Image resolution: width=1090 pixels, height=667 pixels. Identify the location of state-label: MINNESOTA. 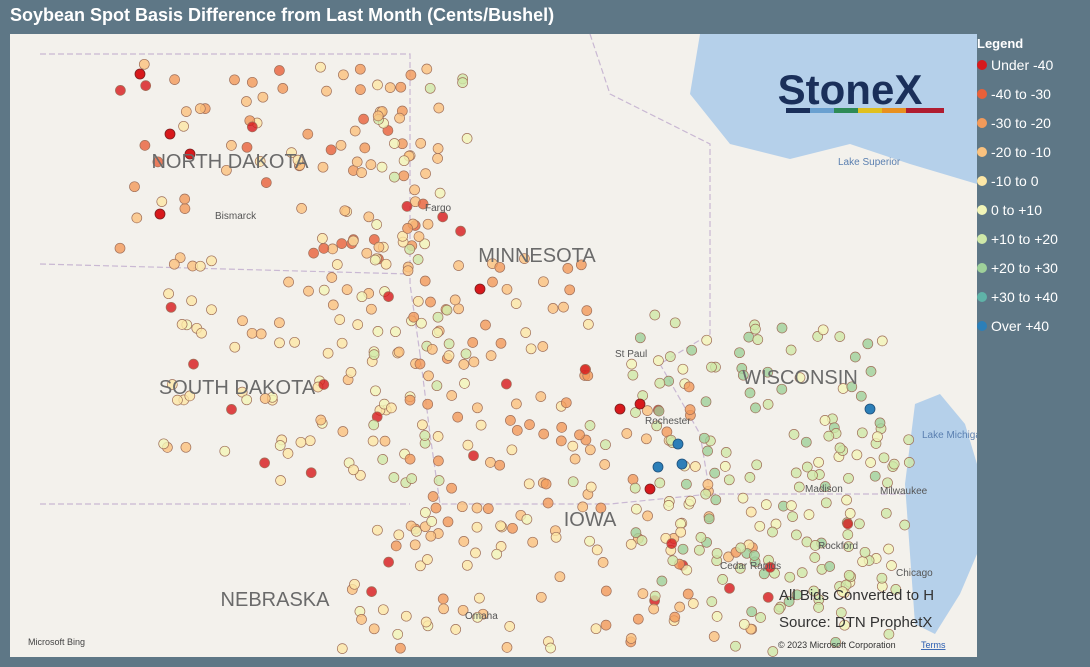
(537, 256).